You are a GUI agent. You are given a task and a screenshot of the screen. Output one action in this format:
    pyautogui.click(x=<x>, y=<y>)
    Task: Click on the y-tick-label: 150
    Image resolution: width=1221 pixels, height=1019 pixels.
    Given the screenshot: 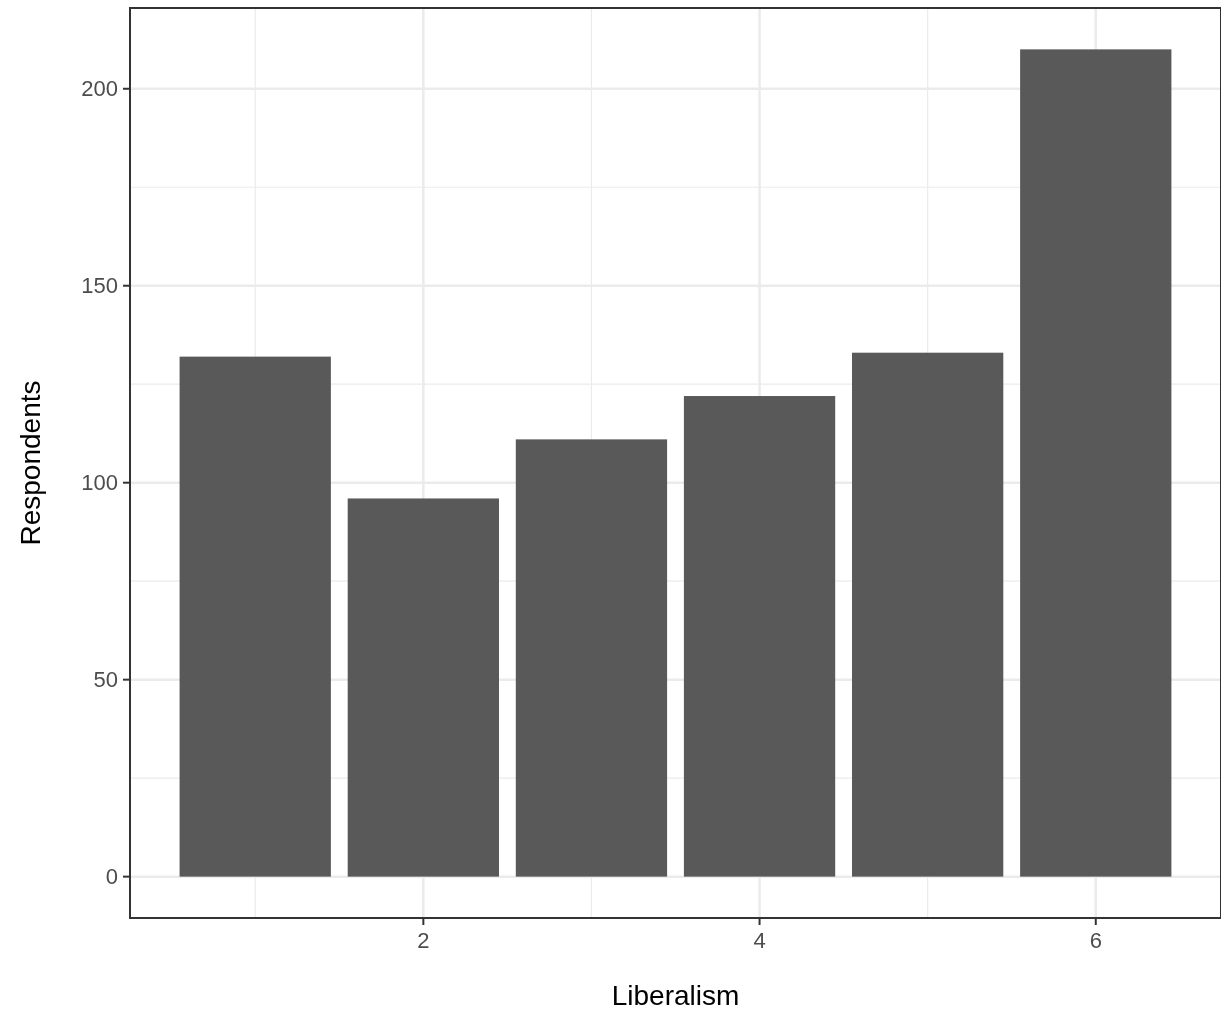 What is the action you would take?
    pyautogui.click(x=99, y=286)
    